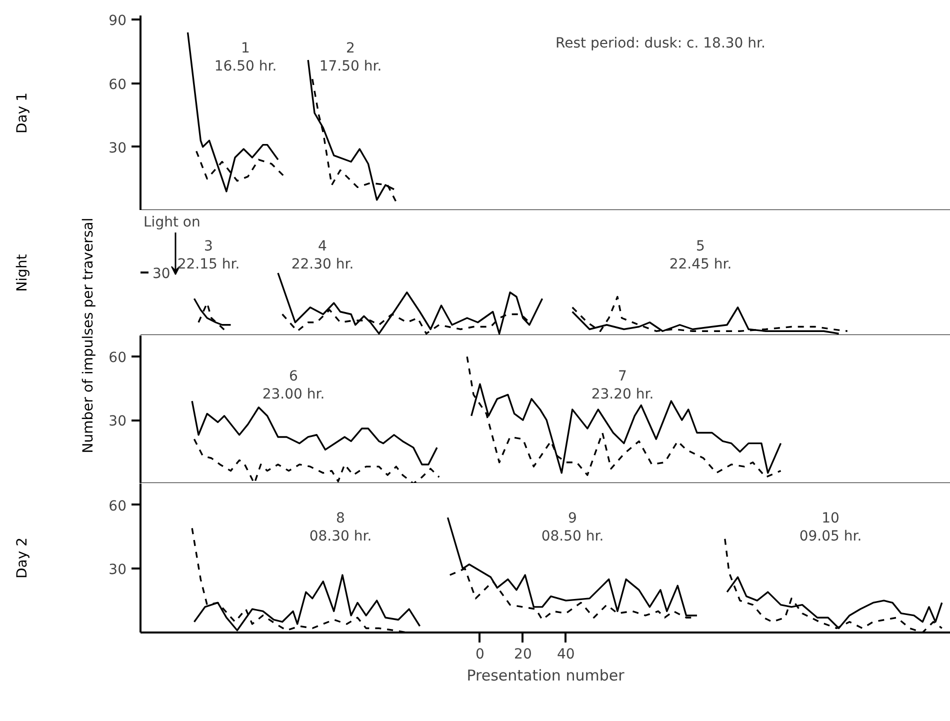 This screenshot has height=721, width=950. Describe the element at coordinates (208, 255) in the screenshot. I see `text: 3 22.15 hr.` at that location.